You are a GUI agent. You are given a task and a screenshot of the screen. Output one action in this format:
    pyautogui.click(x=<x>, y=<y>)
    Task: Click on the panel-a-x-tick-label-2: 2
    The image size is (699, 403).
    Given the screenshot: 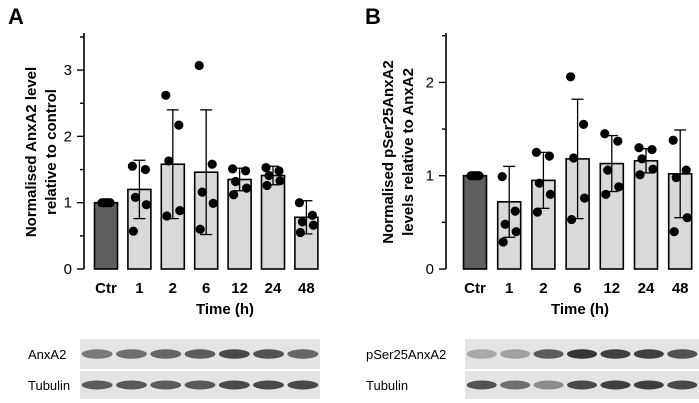 What is the action you would take?
    pyautogui.click(x=173, y=288)
    